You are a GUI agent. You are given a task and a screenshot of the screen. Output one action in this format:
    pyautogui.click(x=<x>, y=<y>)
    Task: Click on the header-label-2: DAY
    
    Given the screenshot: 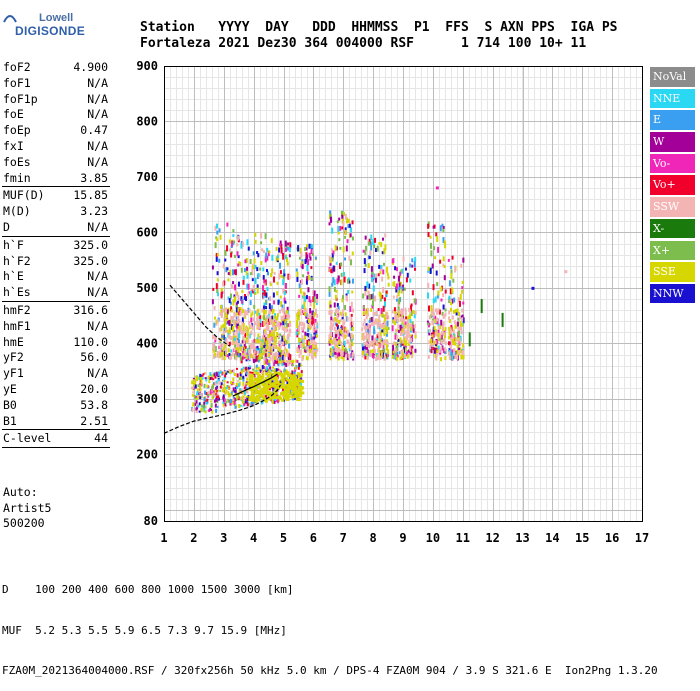 What is the action you would take?
    pyautogui.click(x=277, y=27)
    